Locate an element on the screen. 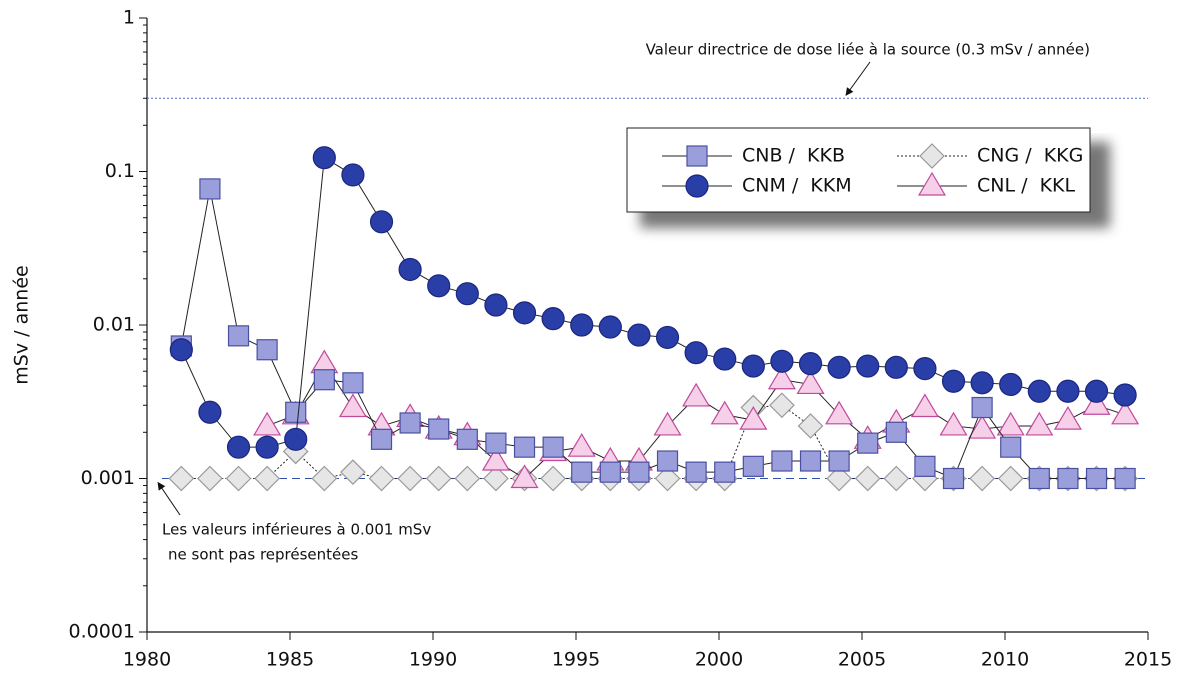  x-tick-label: 2000 is located at coordinates (719, 660).